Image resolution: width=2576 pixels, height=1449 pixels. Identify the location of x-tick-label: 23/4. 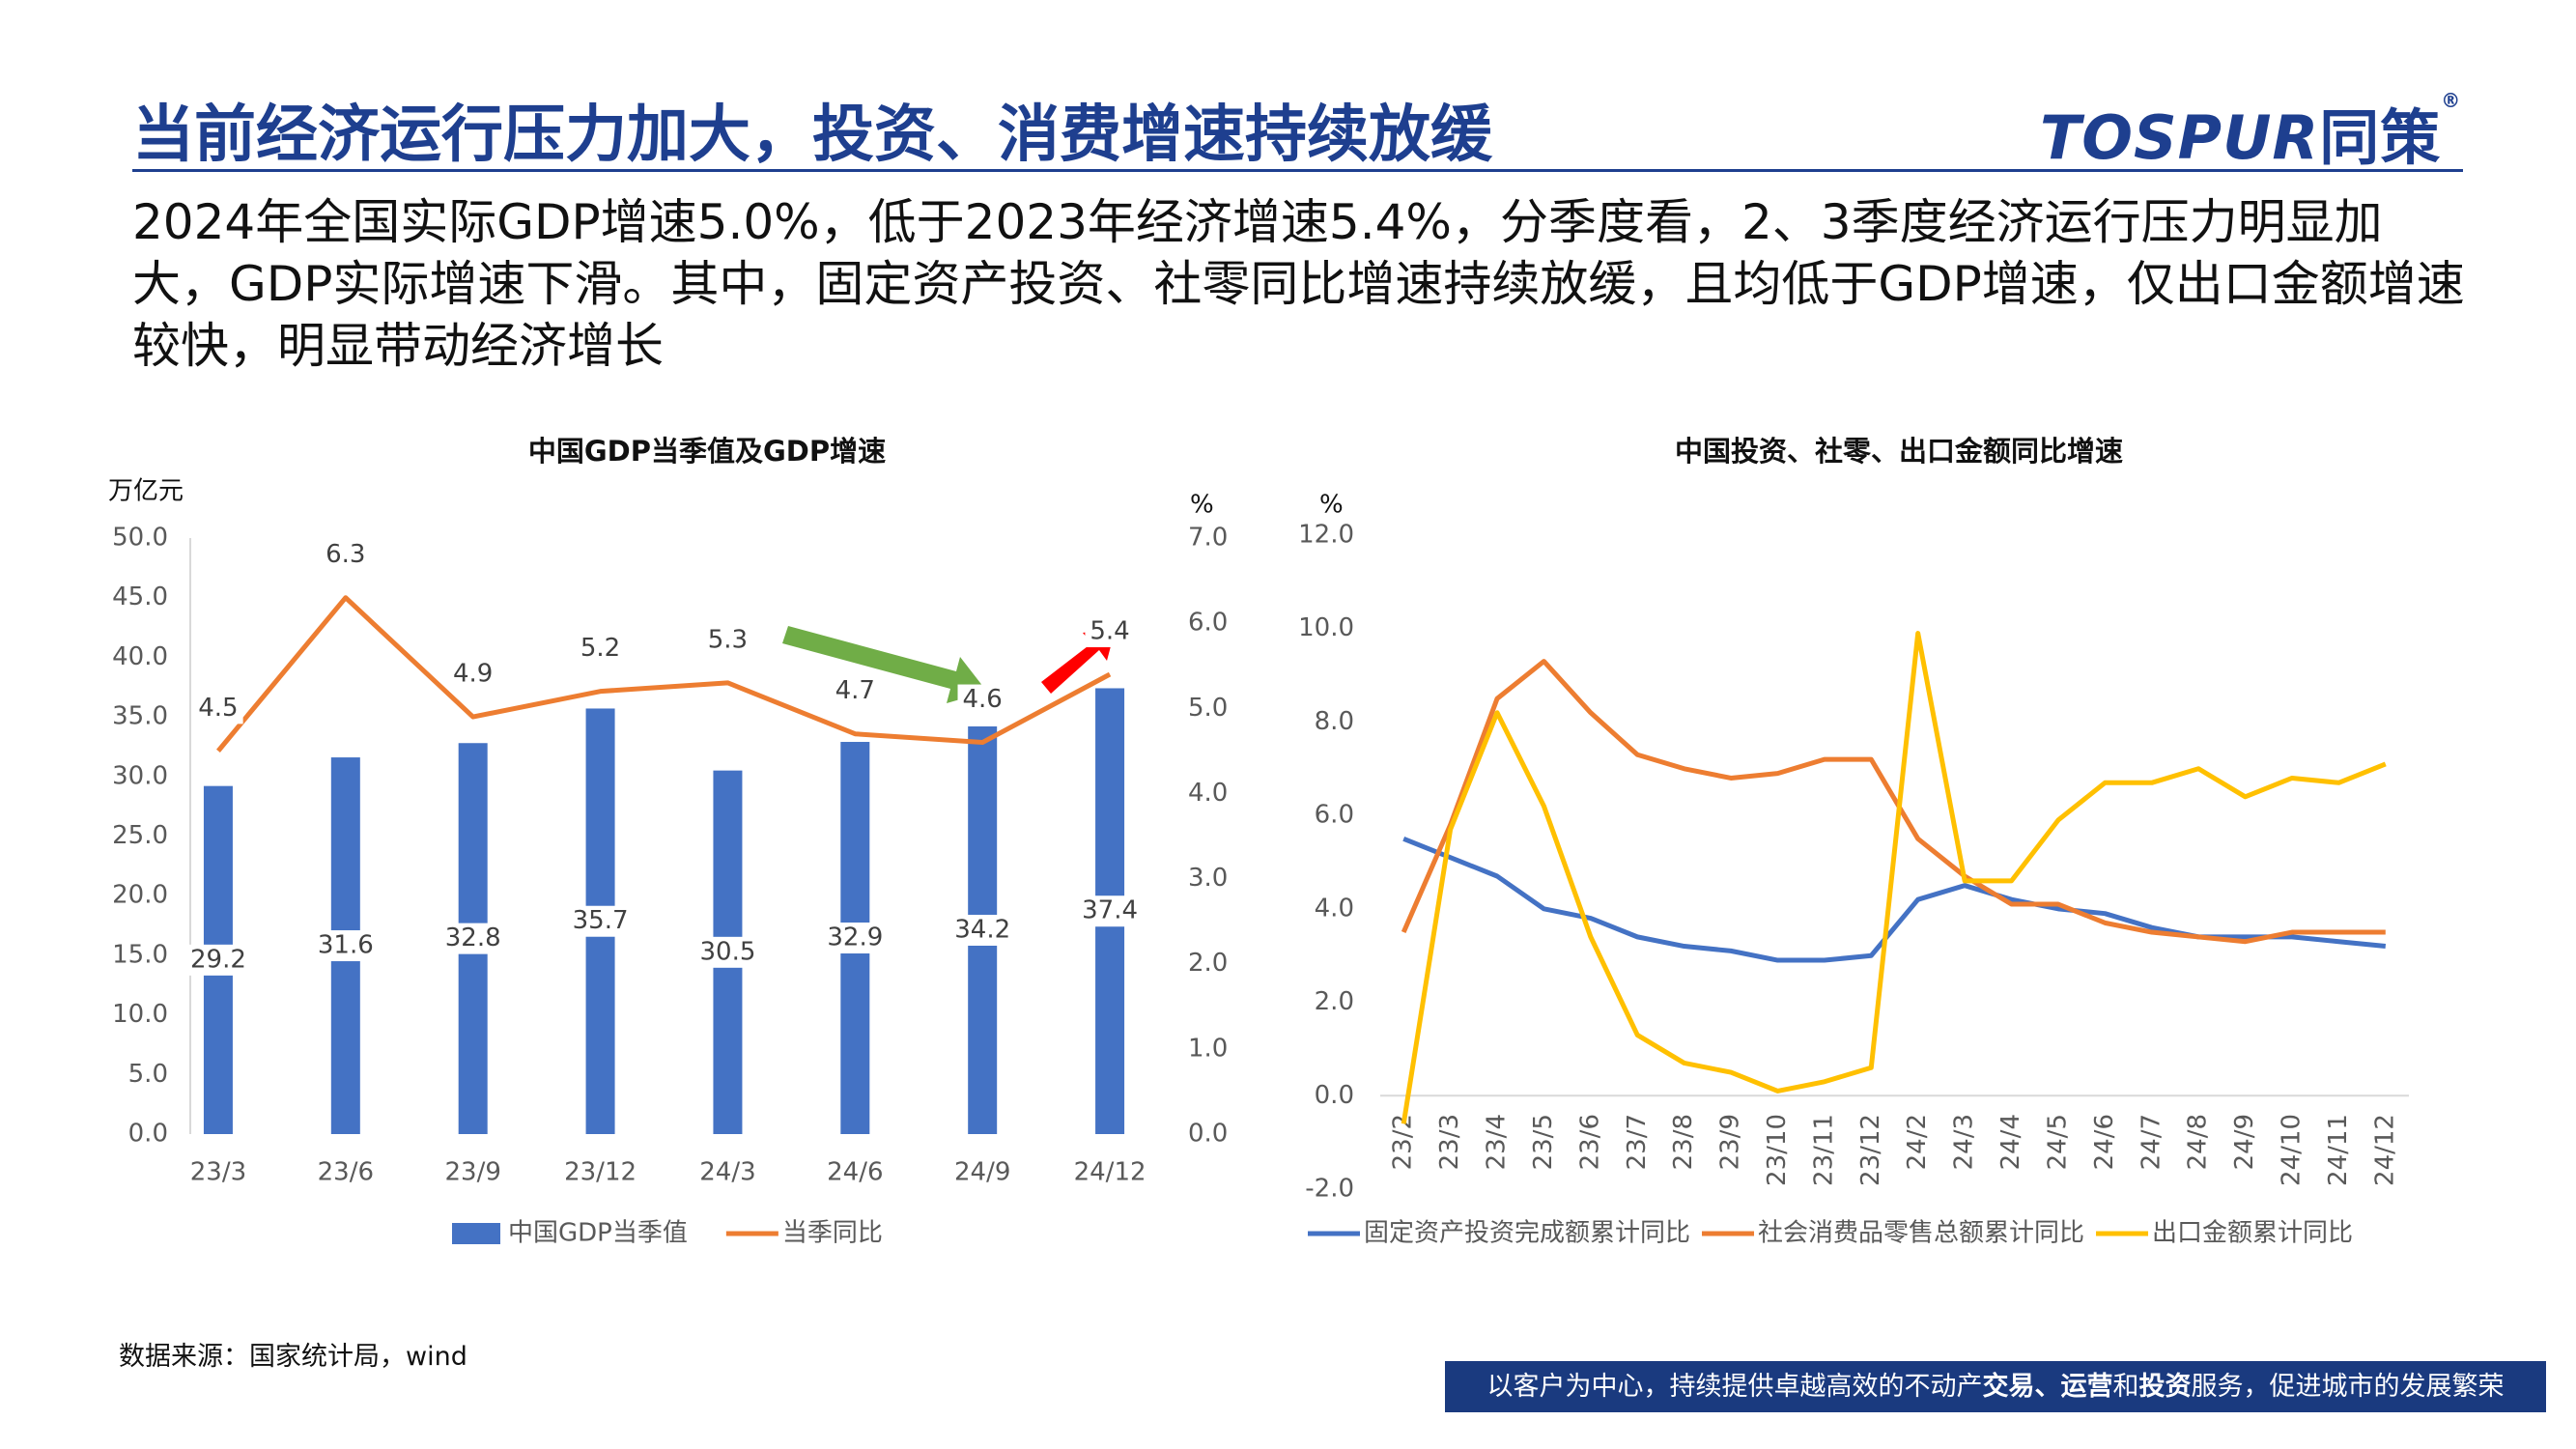
(1497, 1142).